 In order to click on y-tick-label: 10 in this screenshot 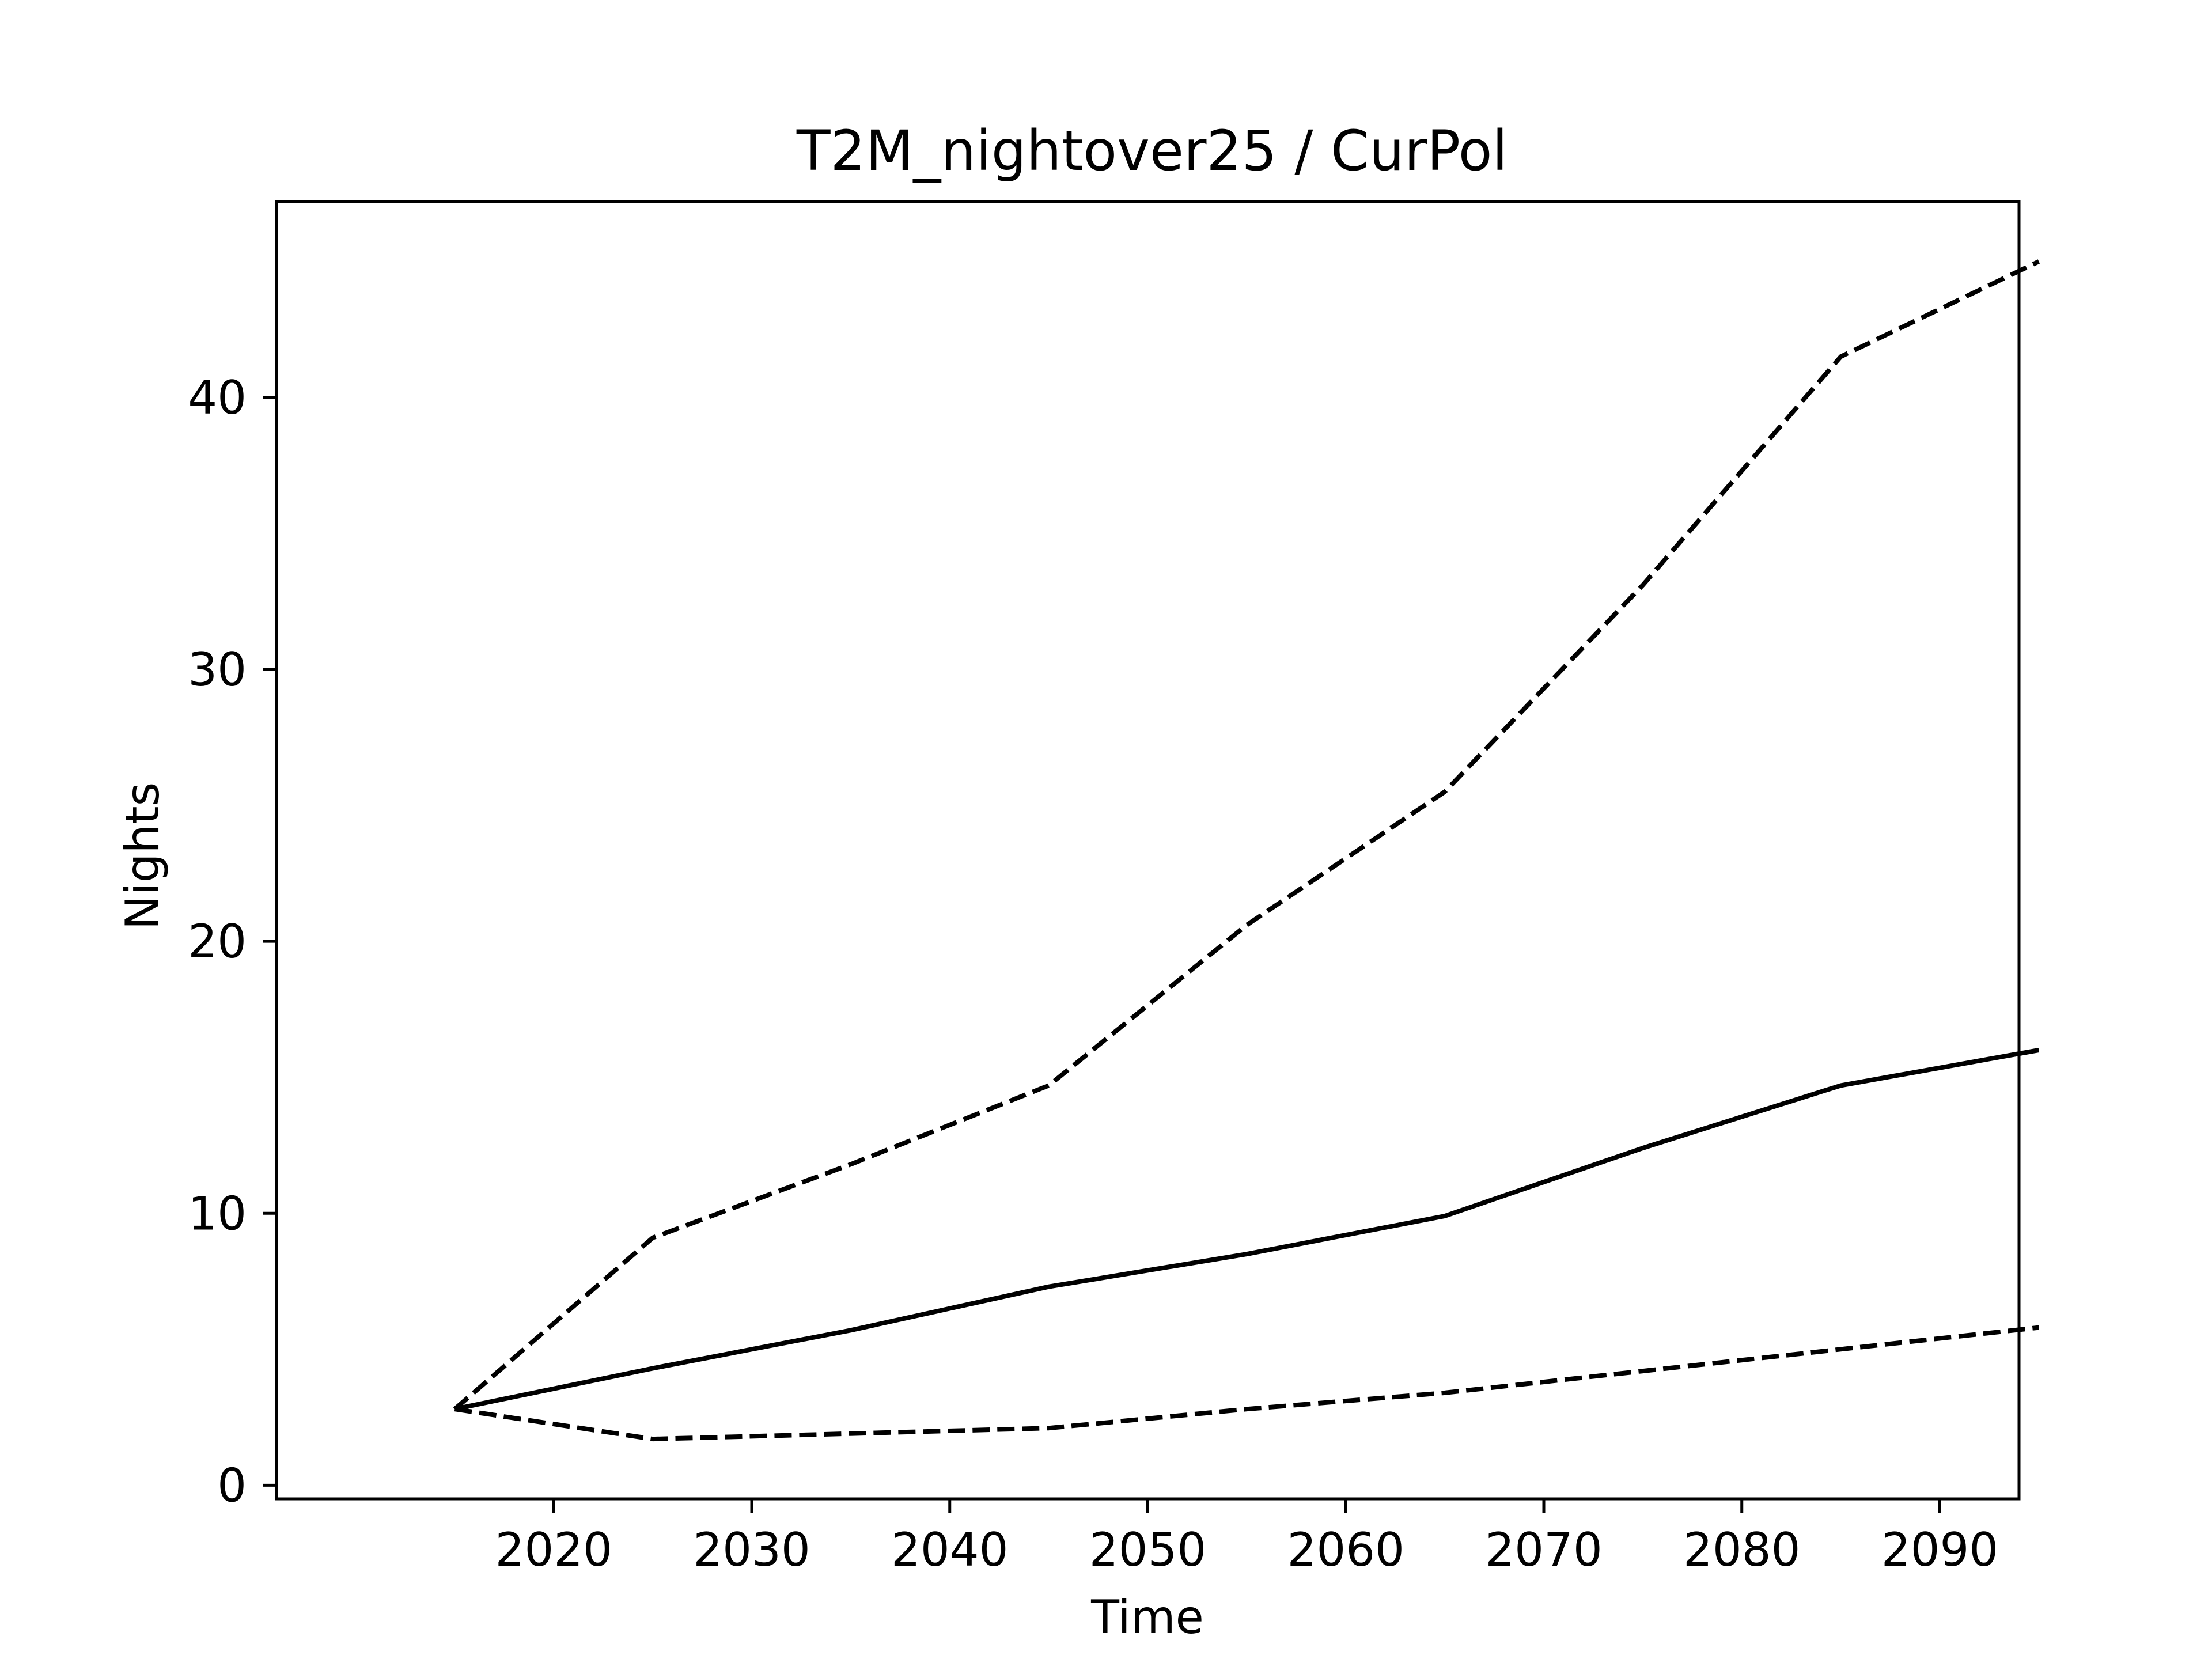, I will do `click(217, 1213)`.